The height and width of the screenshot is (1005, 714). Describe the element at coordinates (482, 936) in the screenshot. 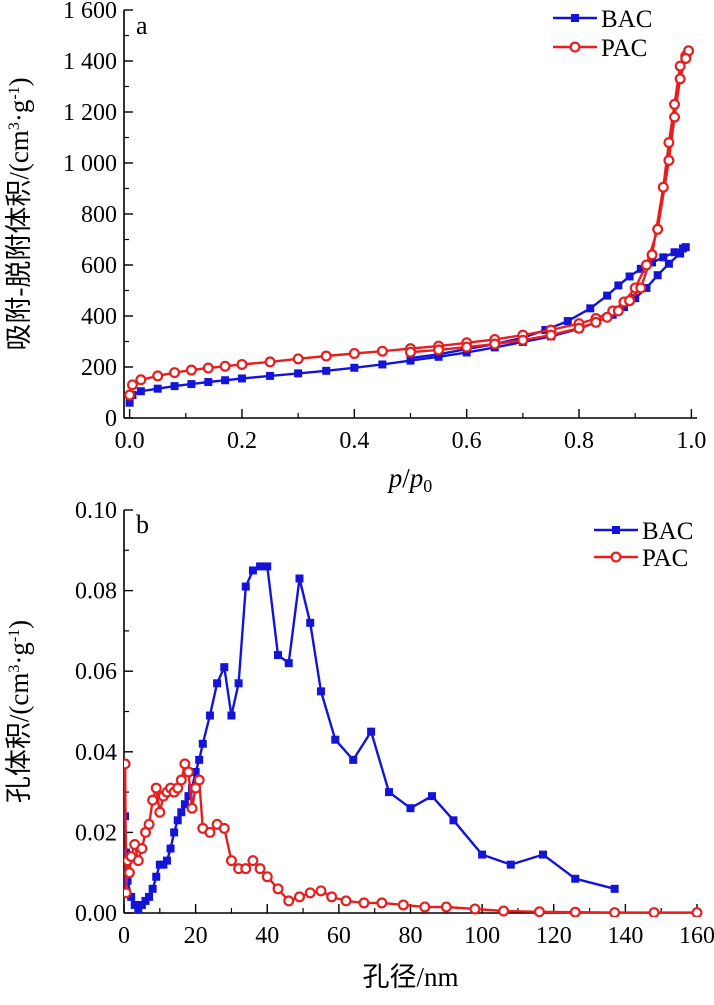

I see `x-tick-label: 100` at that location.